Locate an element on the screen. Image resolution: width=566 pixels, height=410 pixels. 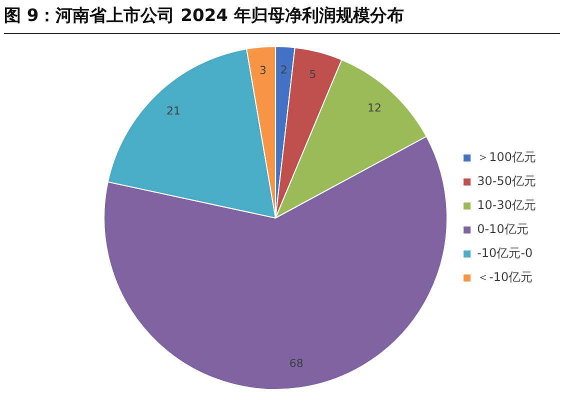
data-label: 5 is located at coordinates (312, 75).